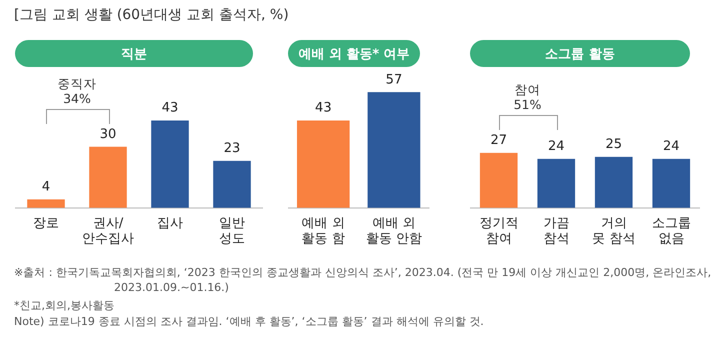 This screenshot has height=338, width=724. I want to click on data-label: 30, so click(108, 134).